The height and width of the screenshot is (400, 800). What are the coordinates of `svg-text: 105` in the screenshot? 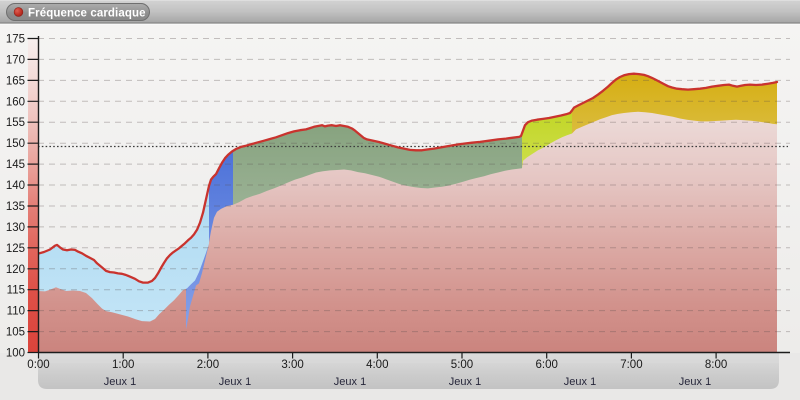 It's located at (15, 333).